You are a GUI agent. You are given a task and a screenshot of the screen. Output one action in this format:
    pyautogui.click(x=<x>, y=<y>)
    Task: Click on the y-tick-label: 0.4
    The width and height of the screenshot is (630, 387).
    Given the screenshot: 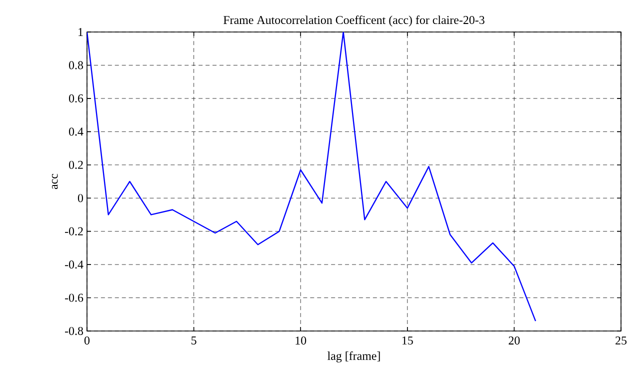 What is the action you would take?
    pyautogui.click(x=76, y=132)
    